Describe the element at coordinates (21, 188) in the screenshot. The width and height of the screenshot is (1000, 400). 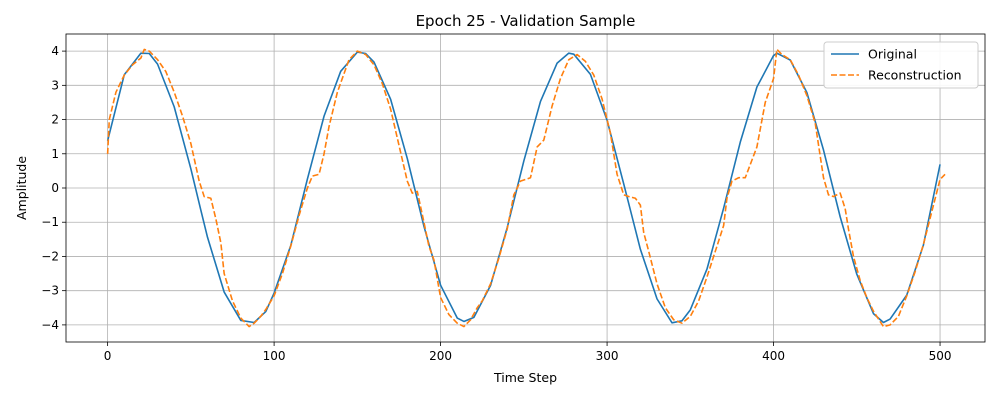
I see `y-axis-label: Amplitude` at that location.